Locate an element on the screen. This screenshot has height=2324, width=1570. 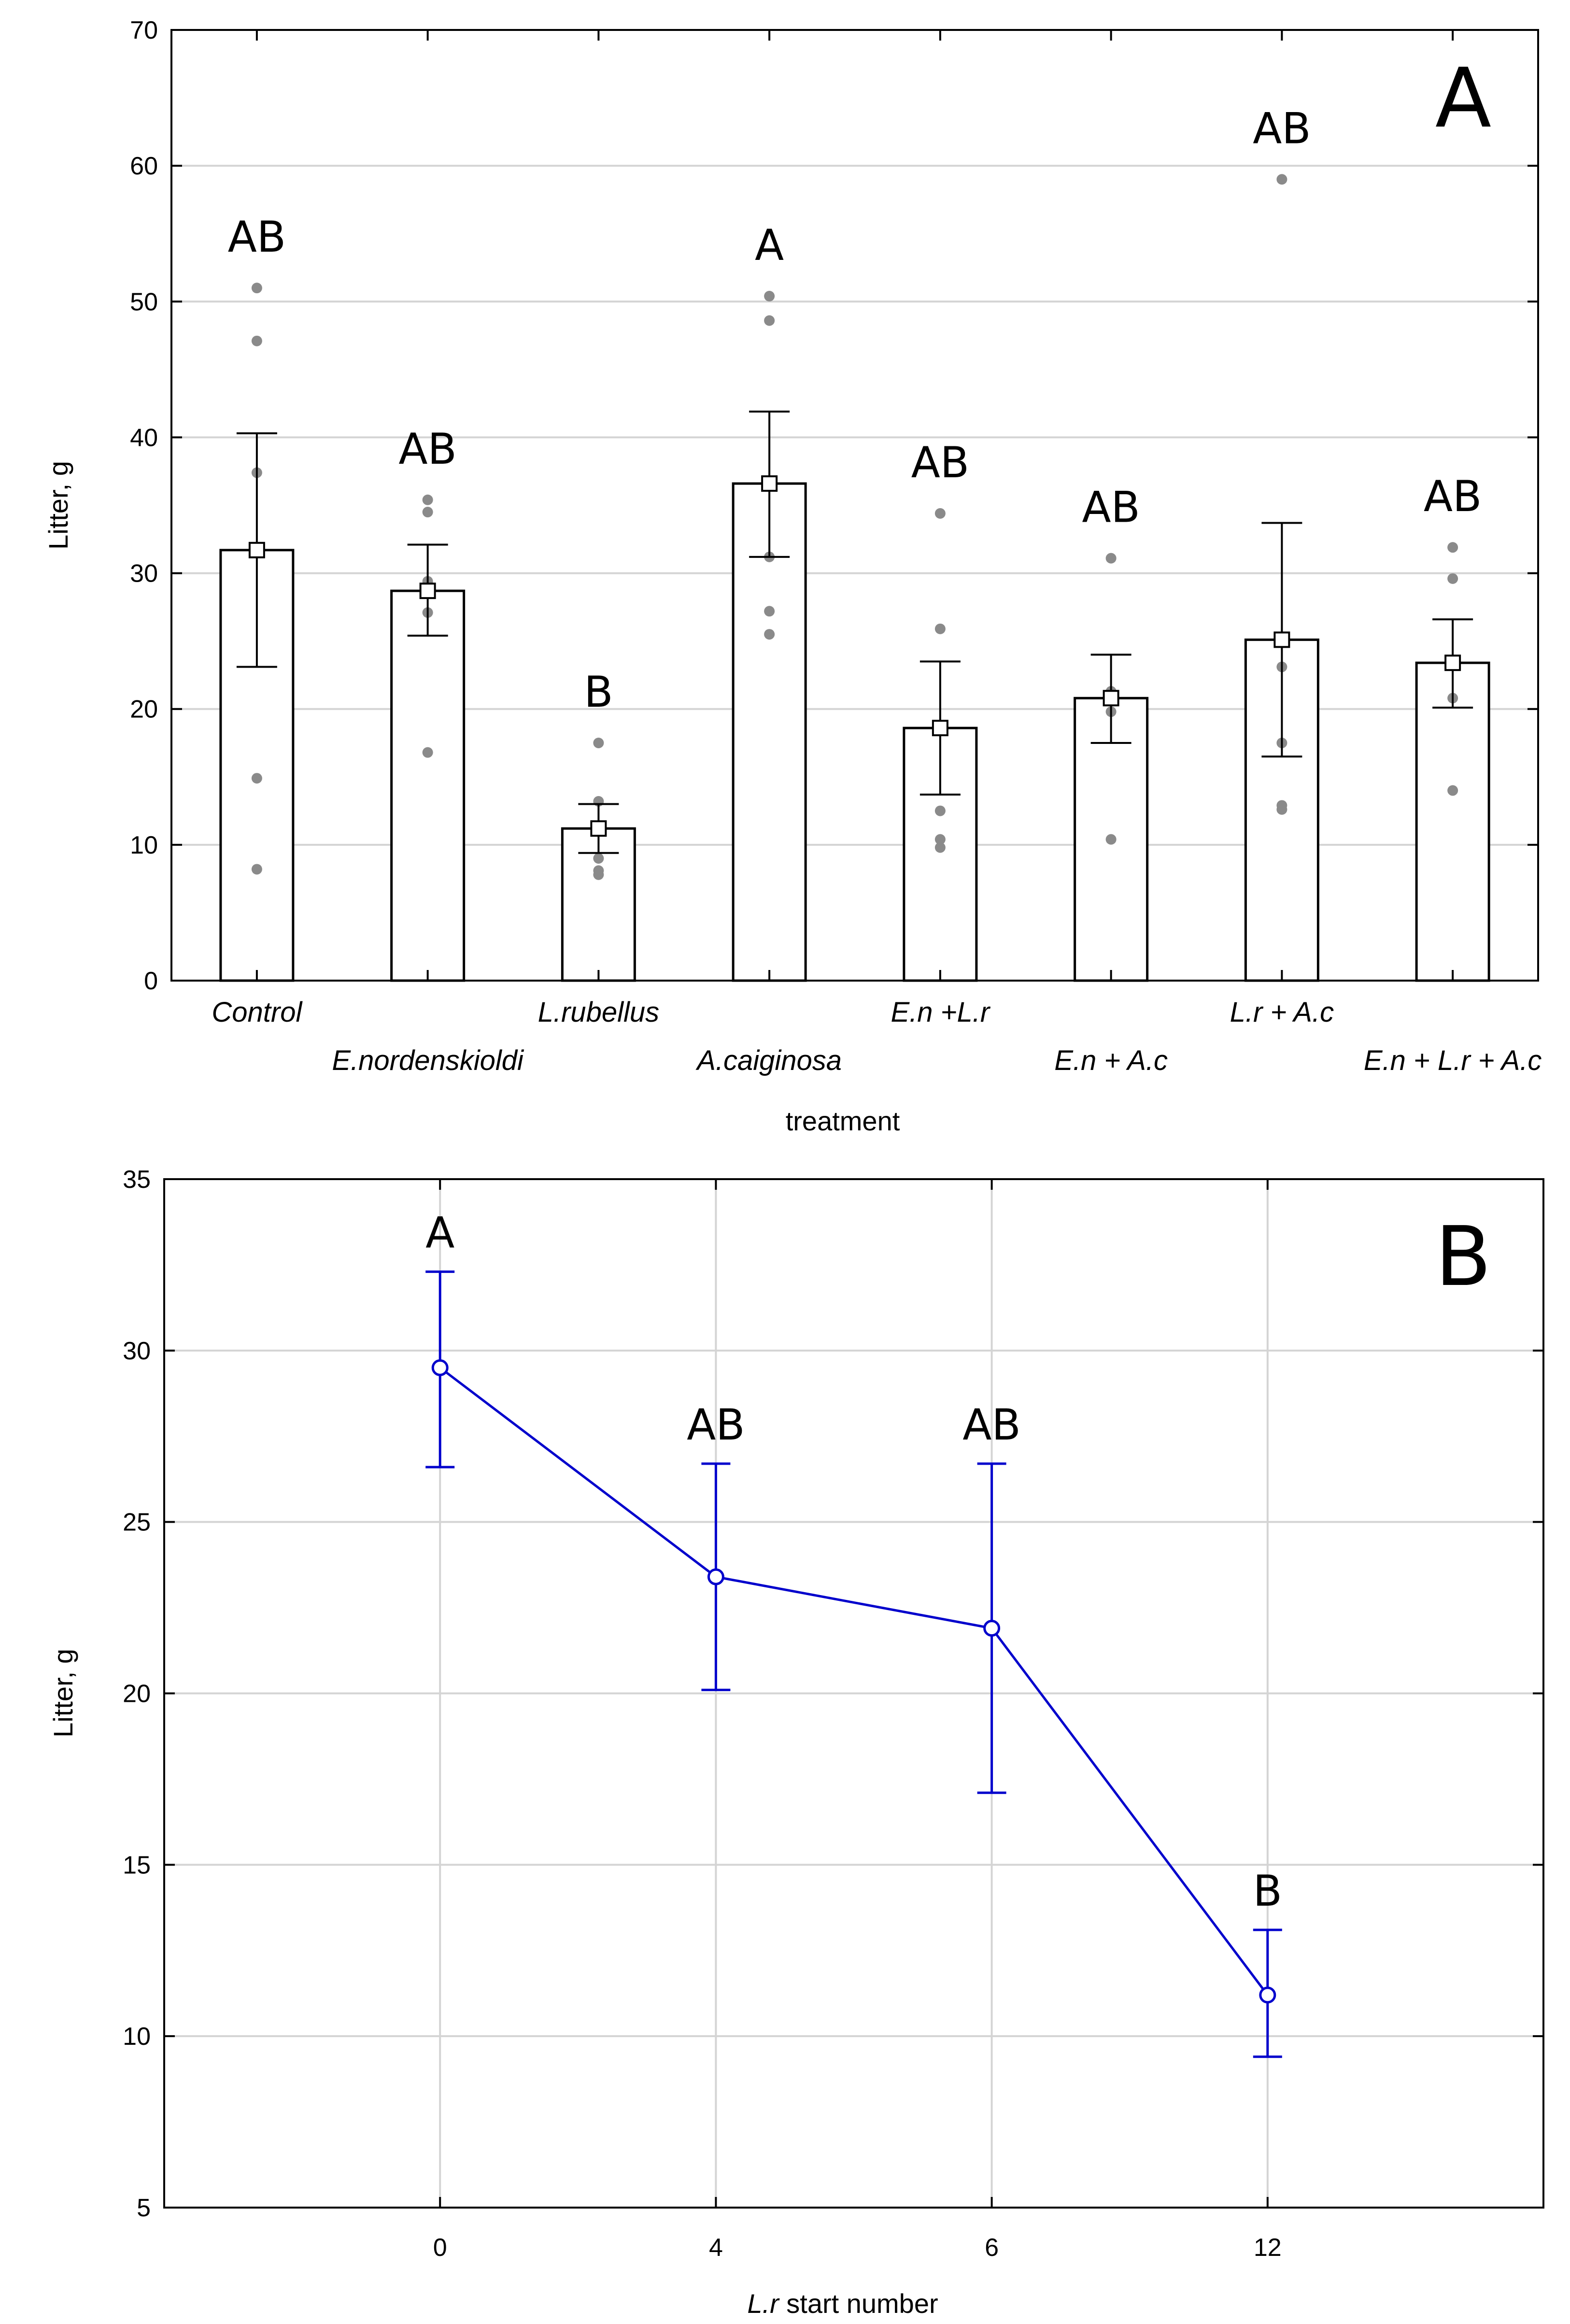
panel-b-y-tick-label: 30 is located at coordinates (137, 1351).